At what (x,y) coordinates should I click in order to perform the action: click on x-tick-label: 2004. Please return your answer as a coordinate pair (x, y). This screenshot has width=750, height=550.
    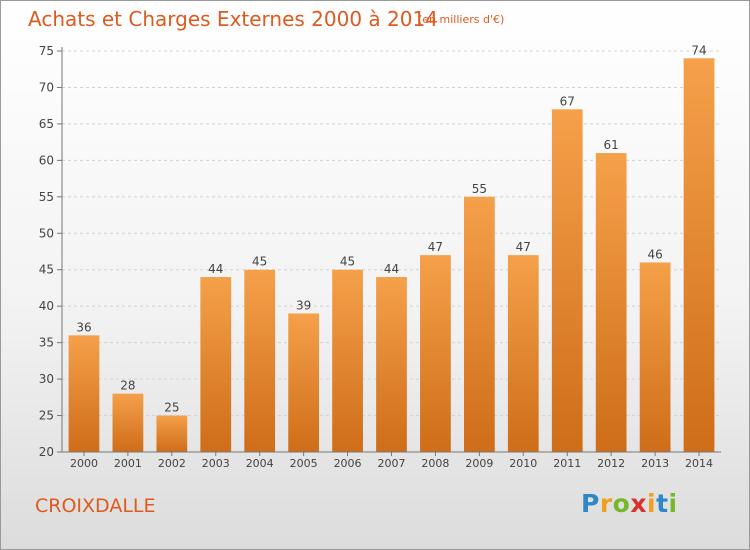
    Looking at the image, I should click on (260, 463).